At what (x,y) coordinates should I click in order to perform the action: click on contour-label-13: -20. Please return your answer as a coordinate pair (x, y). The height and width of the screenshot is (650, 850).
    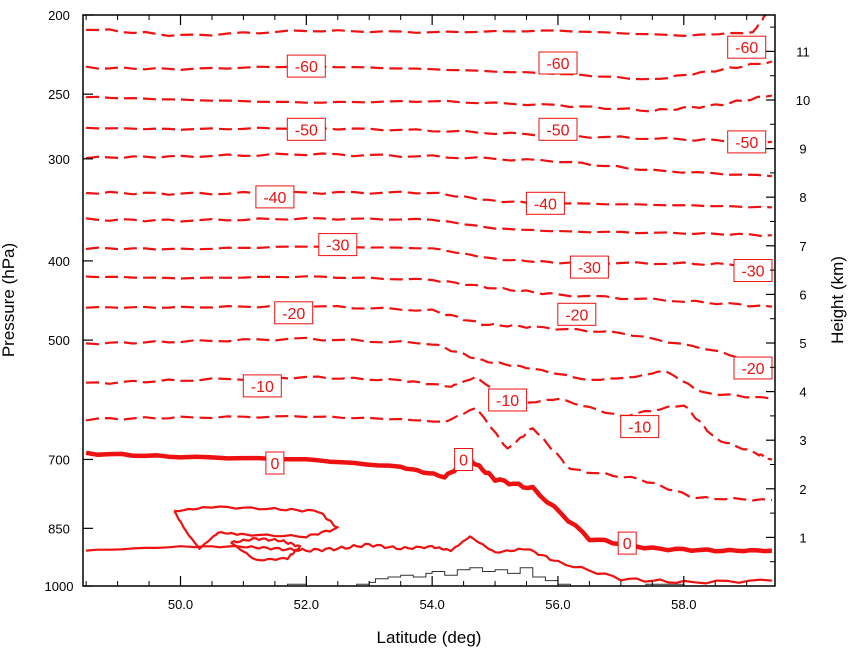
    Looking at the image, I should click on (752, 369).